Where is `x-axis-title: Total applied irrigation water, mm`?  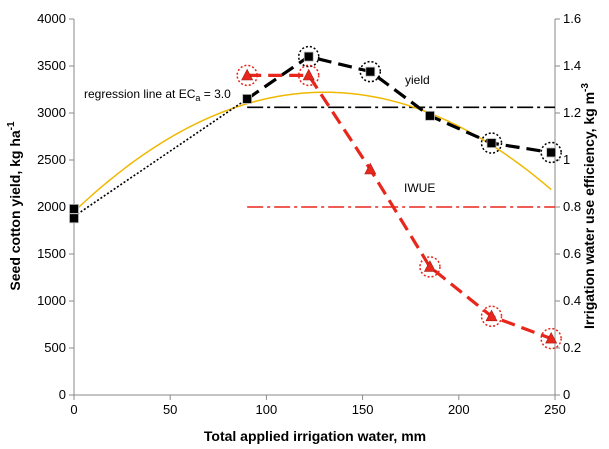 x-axis-title: Total applied irrigation water, mm is located at coordinates (315, 436).